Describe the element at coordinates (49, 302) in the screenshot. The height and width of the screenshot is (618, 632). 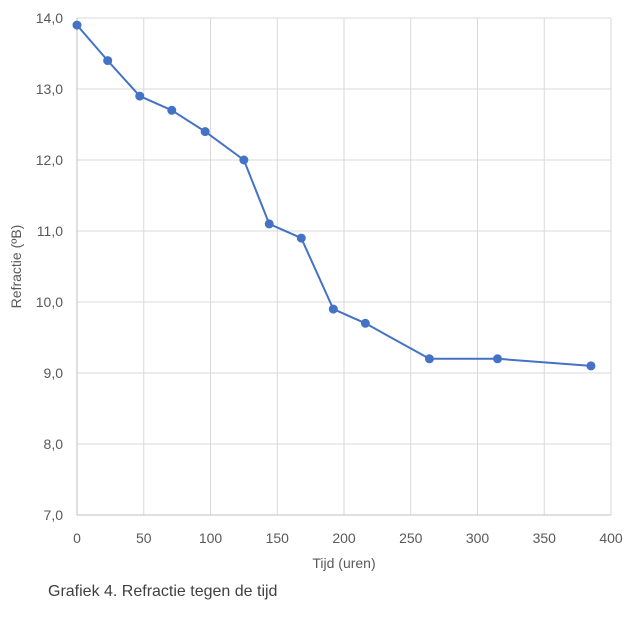
I see `y-tick-label: 10,0` at that location.